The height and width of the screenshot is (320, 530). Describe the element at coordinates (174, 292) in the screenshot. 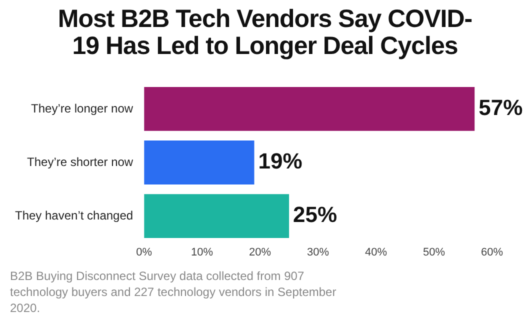

I see `text: B2B Buying Disconnect Survey data collected from 907 technology buyers and 227 technology vendors in September 2020.` at that location.